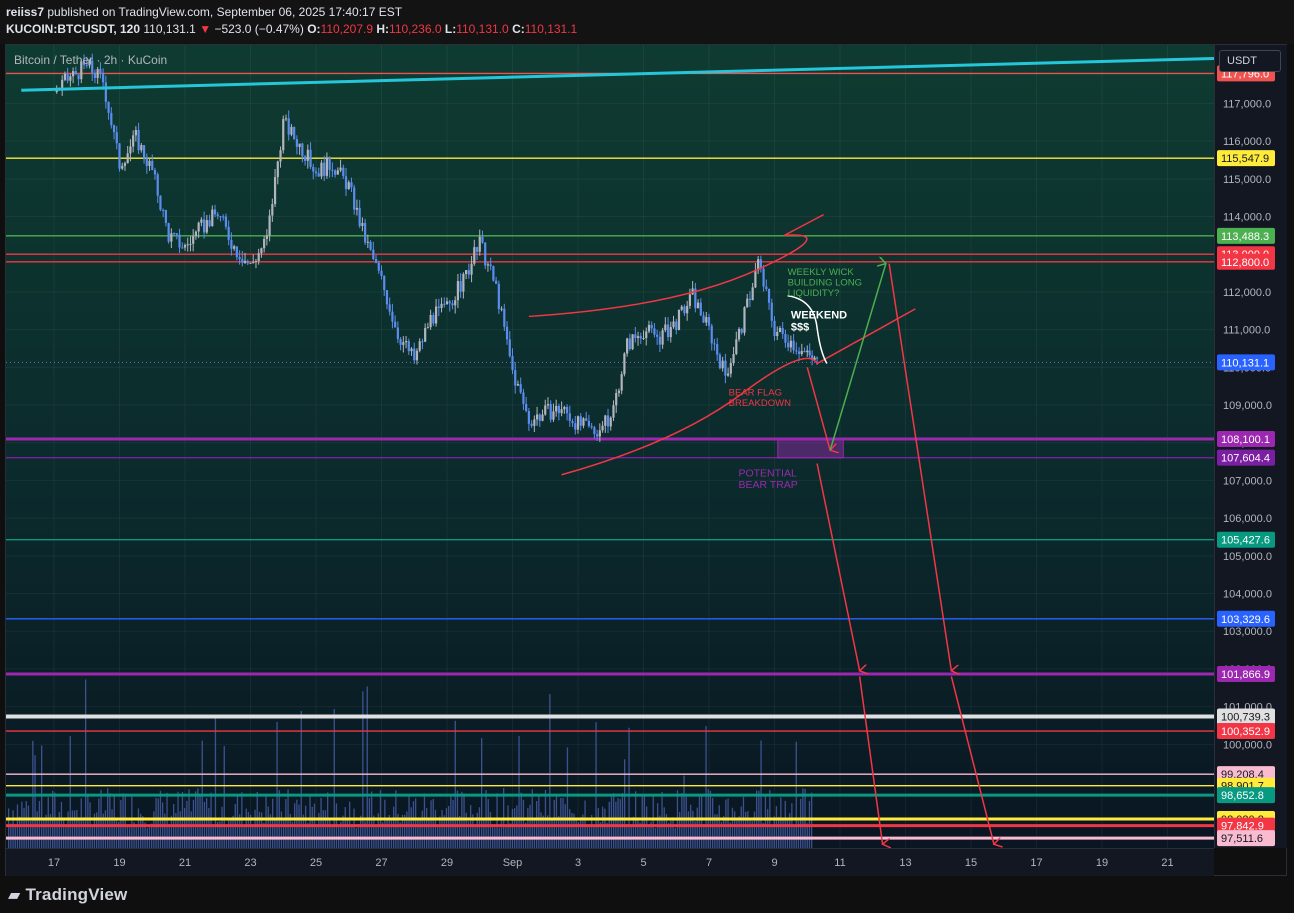 The image size is (1294, 913). What do you see at coordinates (857, 357) in the screenshot?
I see `green-up-arrow` at bounding box center [857, 357].